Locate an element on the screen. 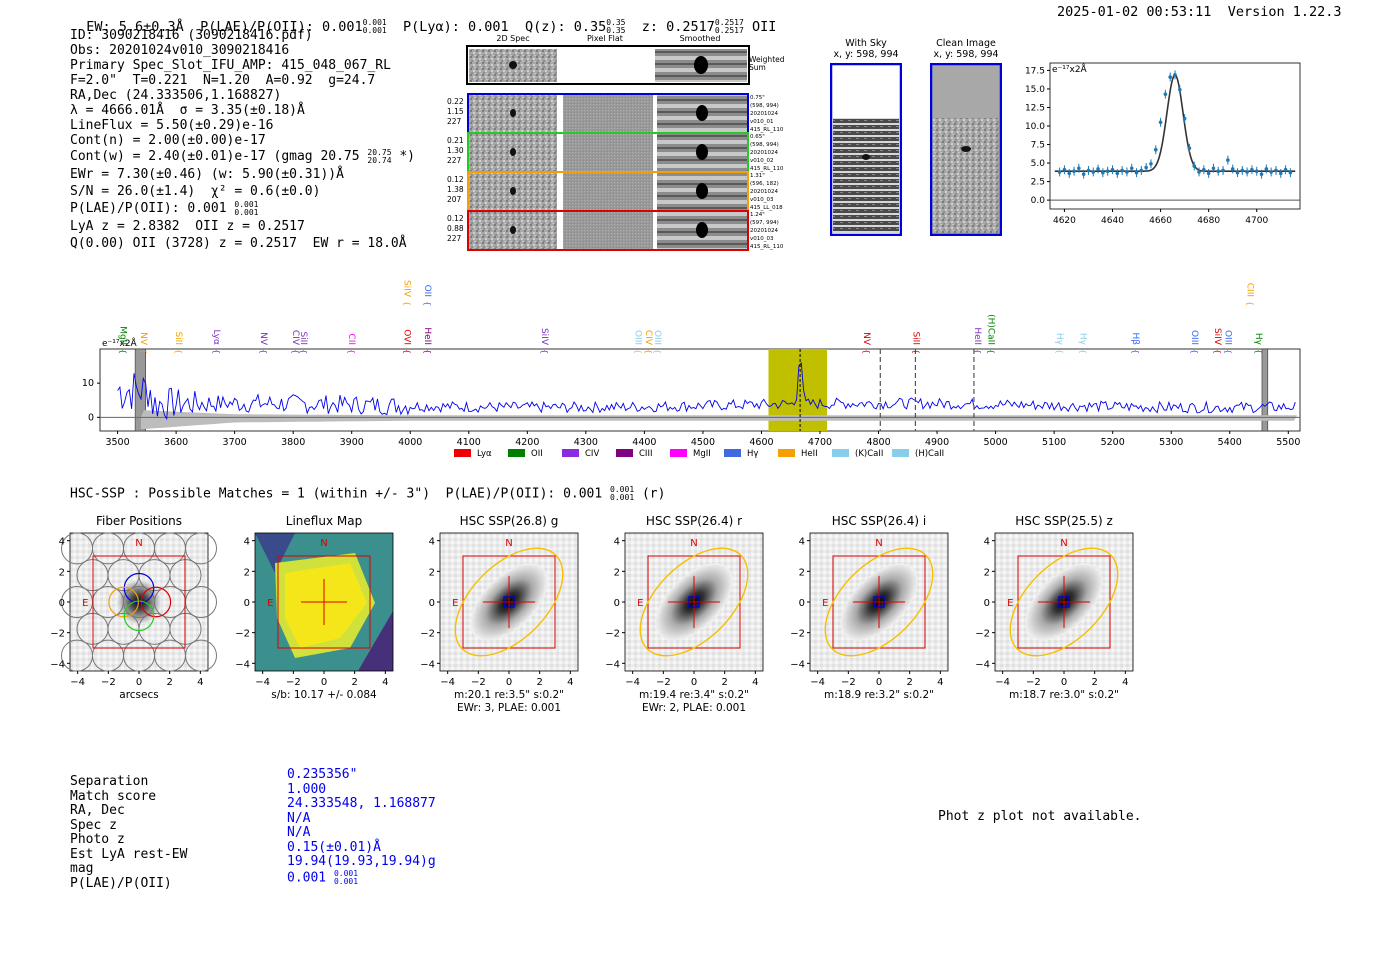 The image size is (1400, 953). fiber-blue is located at coordinates (139, 588).